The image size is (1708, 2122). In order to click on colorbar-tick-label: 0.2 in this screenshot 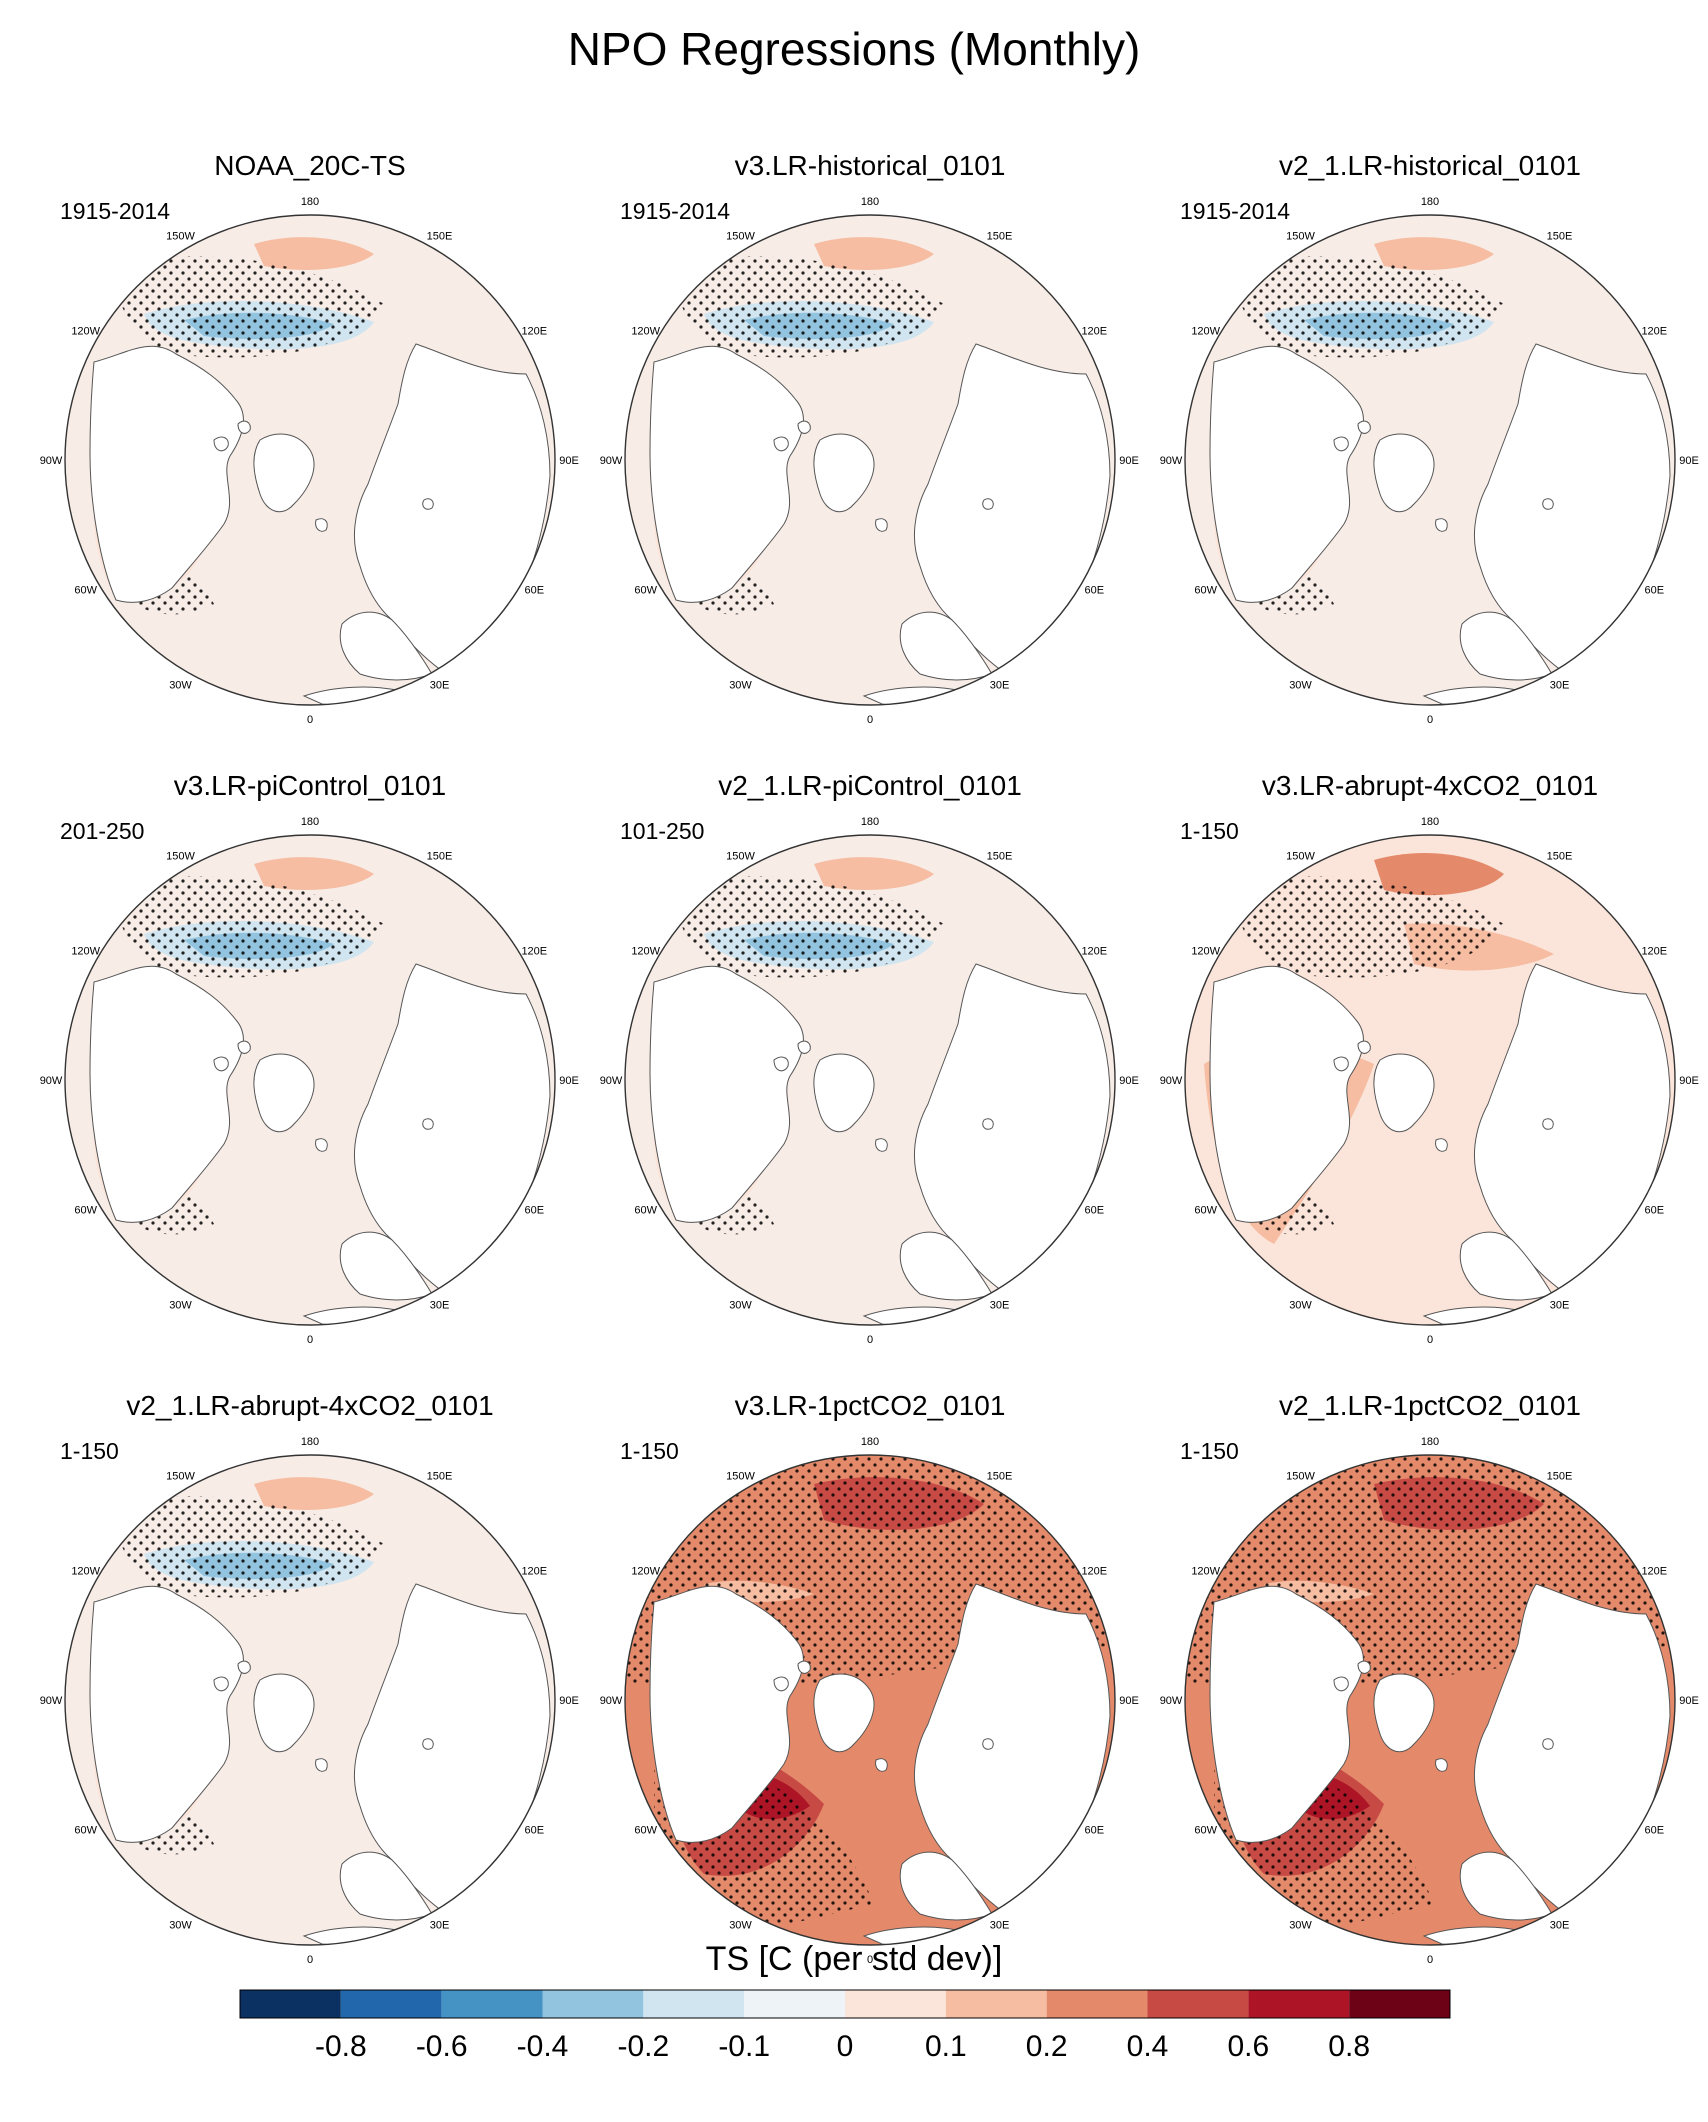, I will do `click(1047, 2046)`.